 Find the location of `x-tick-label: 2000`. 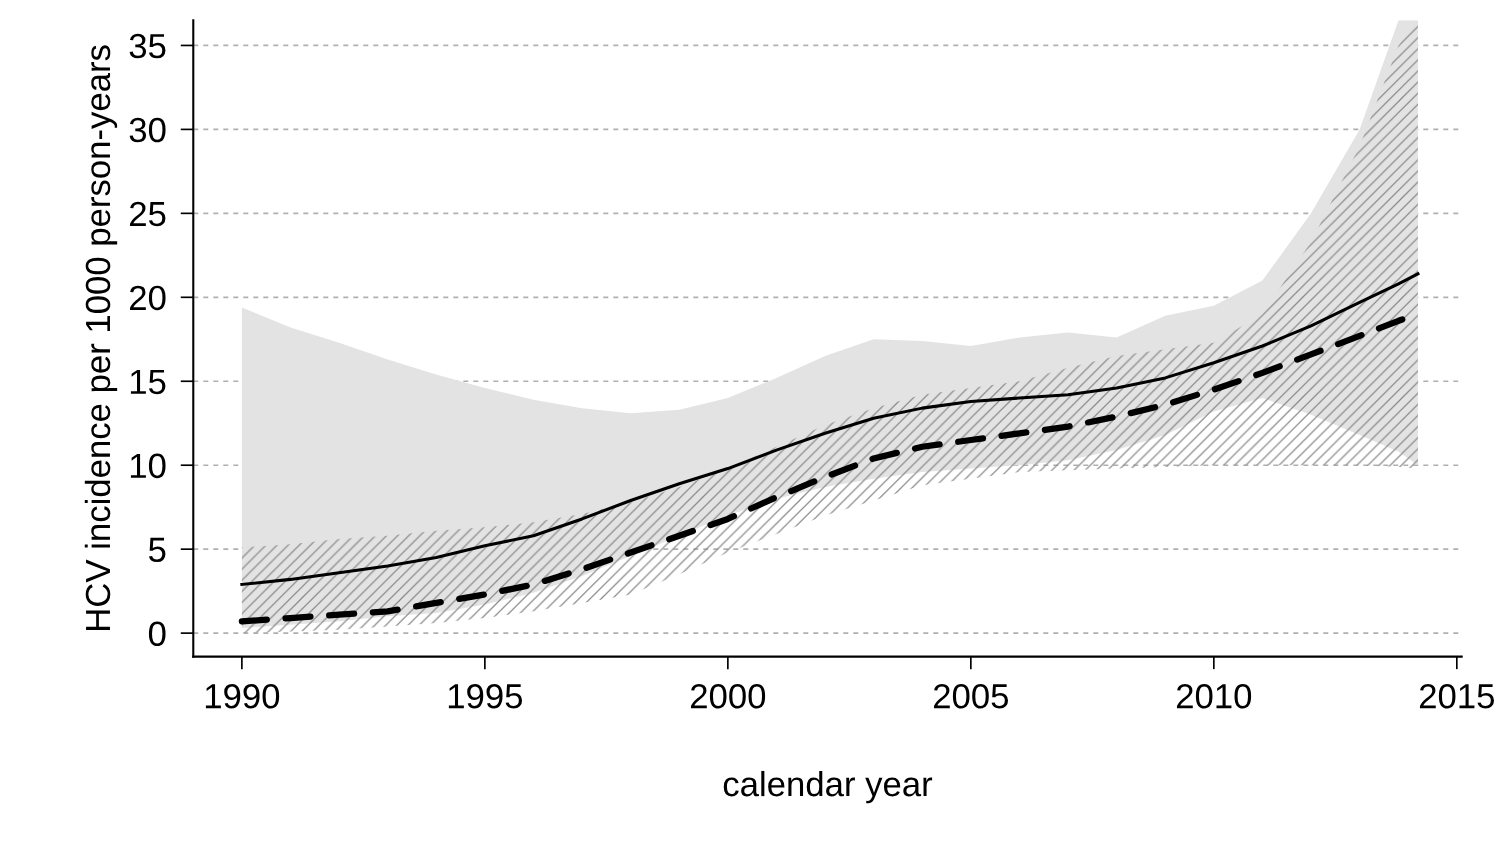

x-tick-label: 2000 is located at coordinates (728, 696).